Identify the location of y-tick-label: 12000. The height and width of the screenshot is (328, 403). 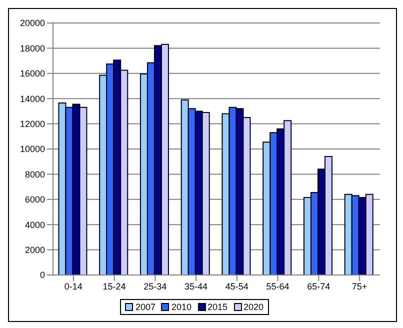
(32, 123).